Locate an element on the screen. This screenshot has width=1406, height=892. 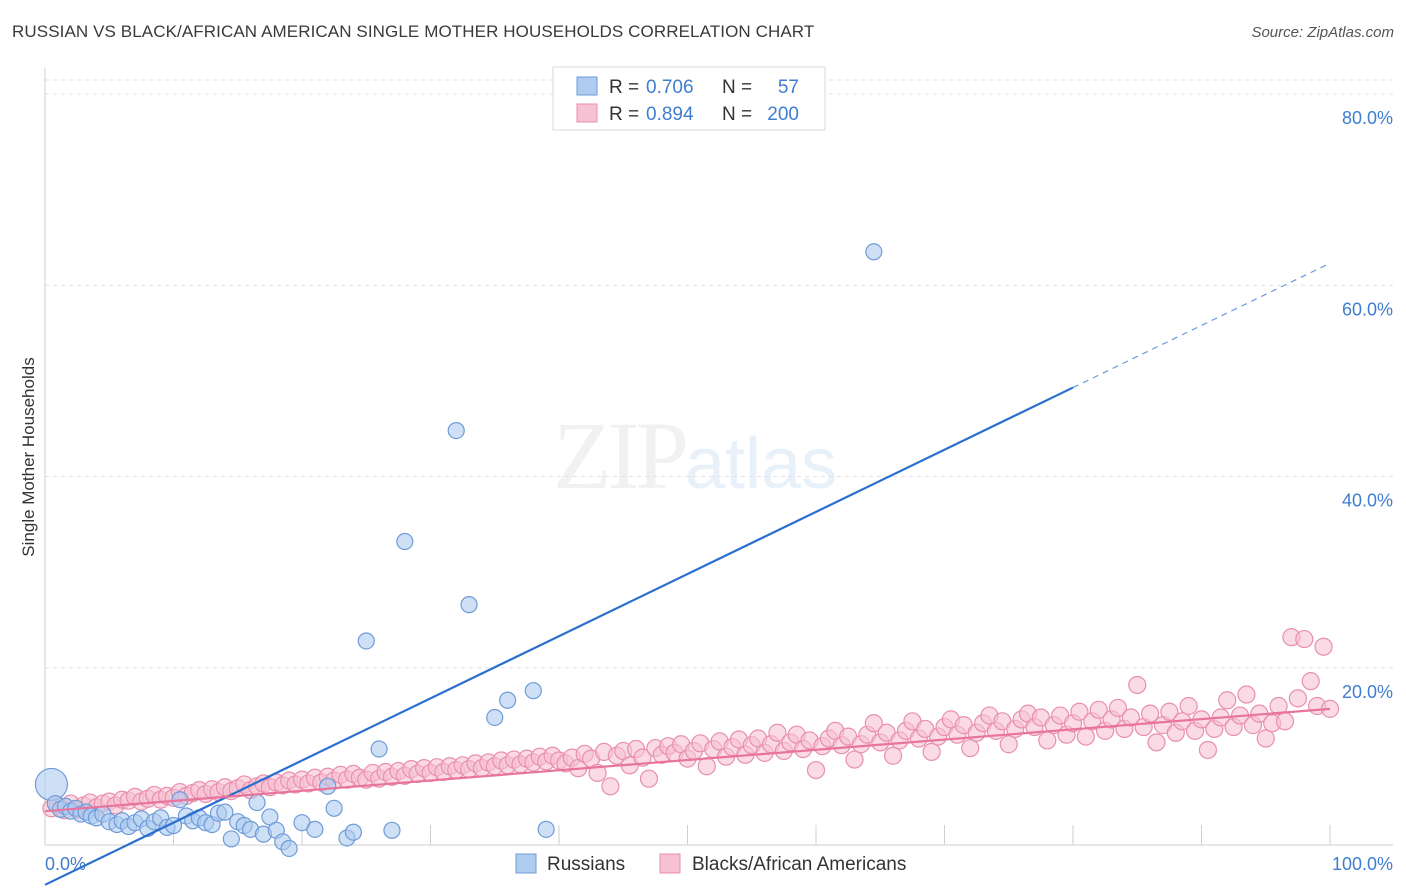
bottom-legend-blacks: Blacks/African Americans is located at coordinates (799, 864).